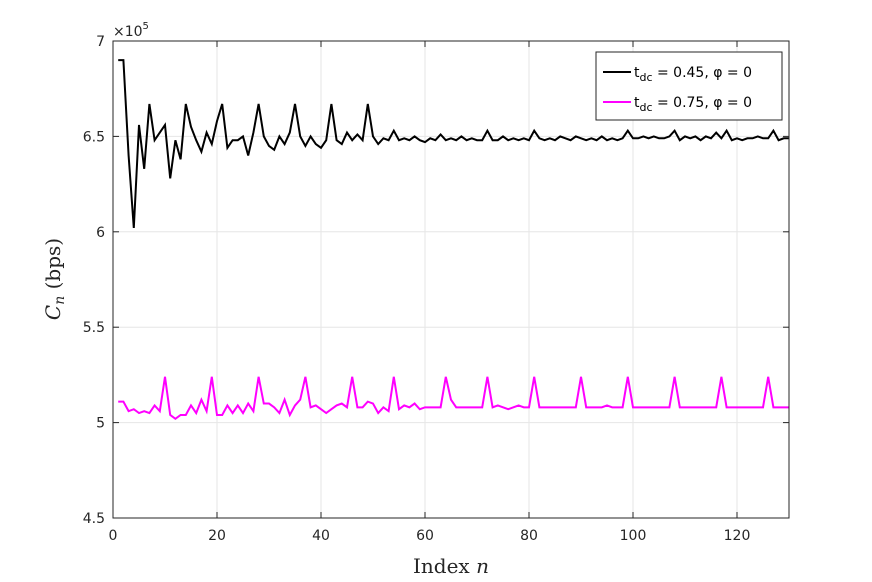 The width and height of the screenshot is (872, 582). I want to click on x-tick-label: 100, so click(633, 536).